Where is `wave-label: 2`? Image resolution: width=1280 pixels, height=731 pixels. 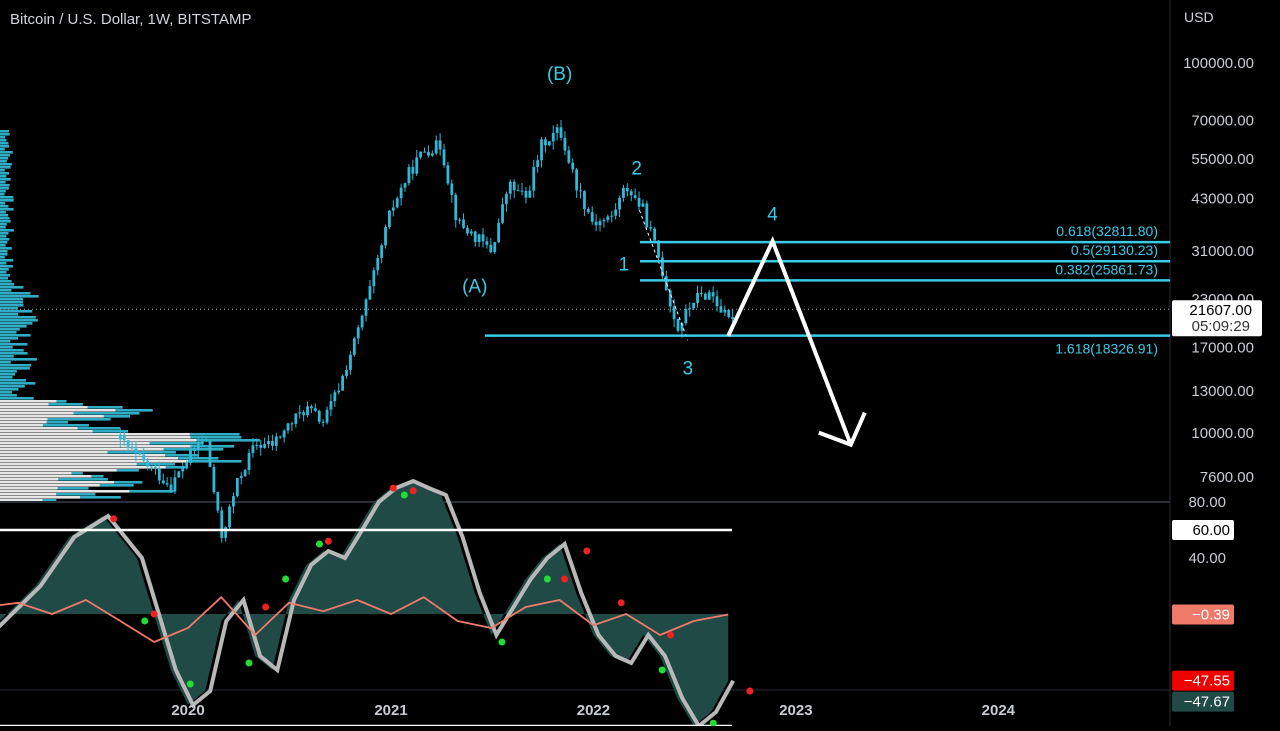
wave-label: 2 is located at coordinates (636, 168).